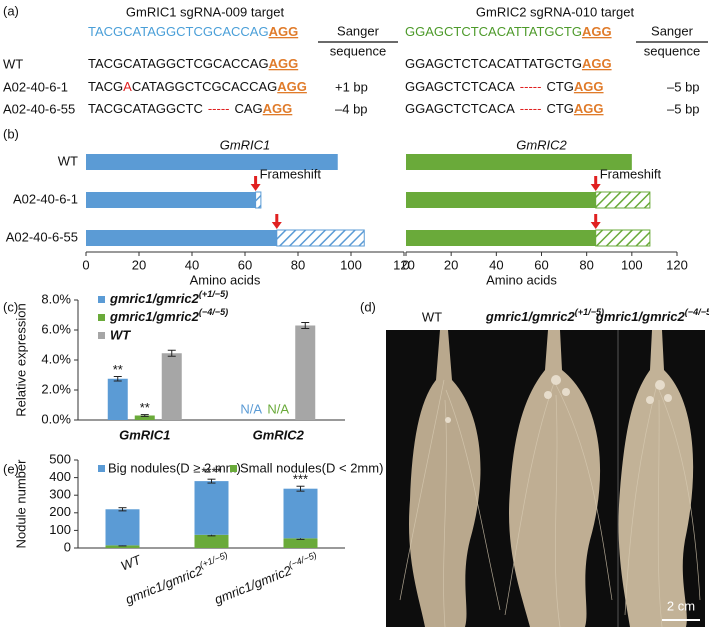  I want to click on sequence-segment: TACGCATAGGCTC, so click(145, 108).